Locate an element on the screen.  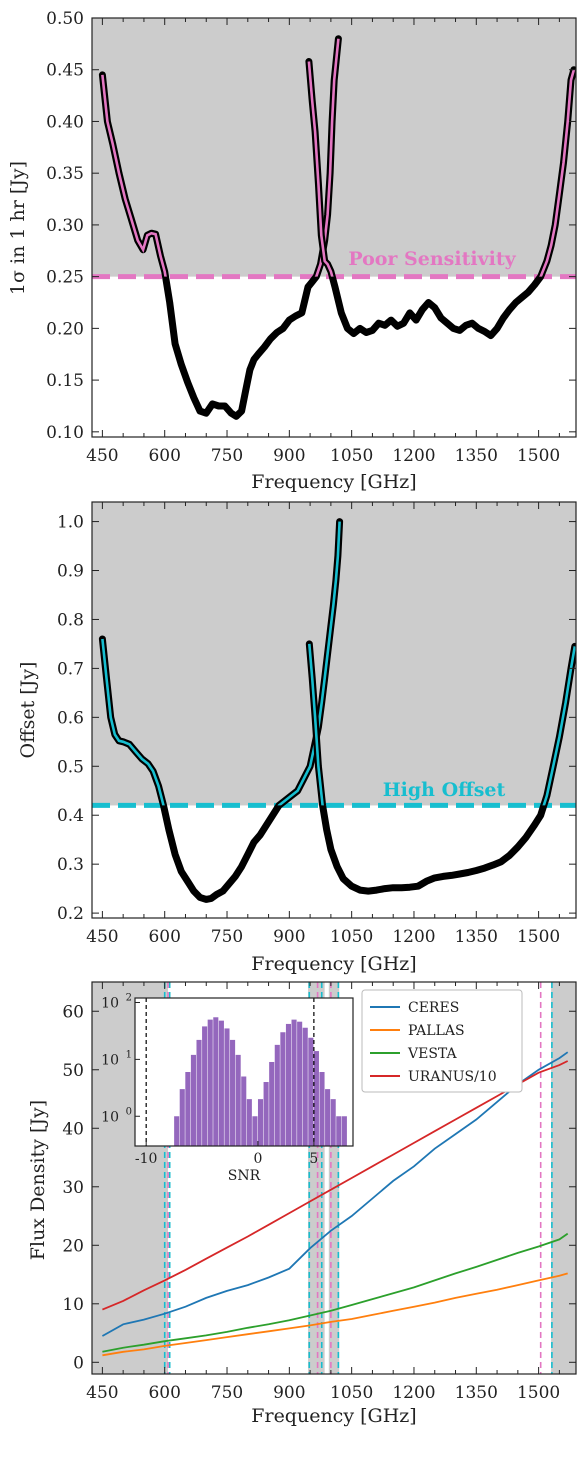
legend-label: PALLAS is located at coordinates (436, 1031).